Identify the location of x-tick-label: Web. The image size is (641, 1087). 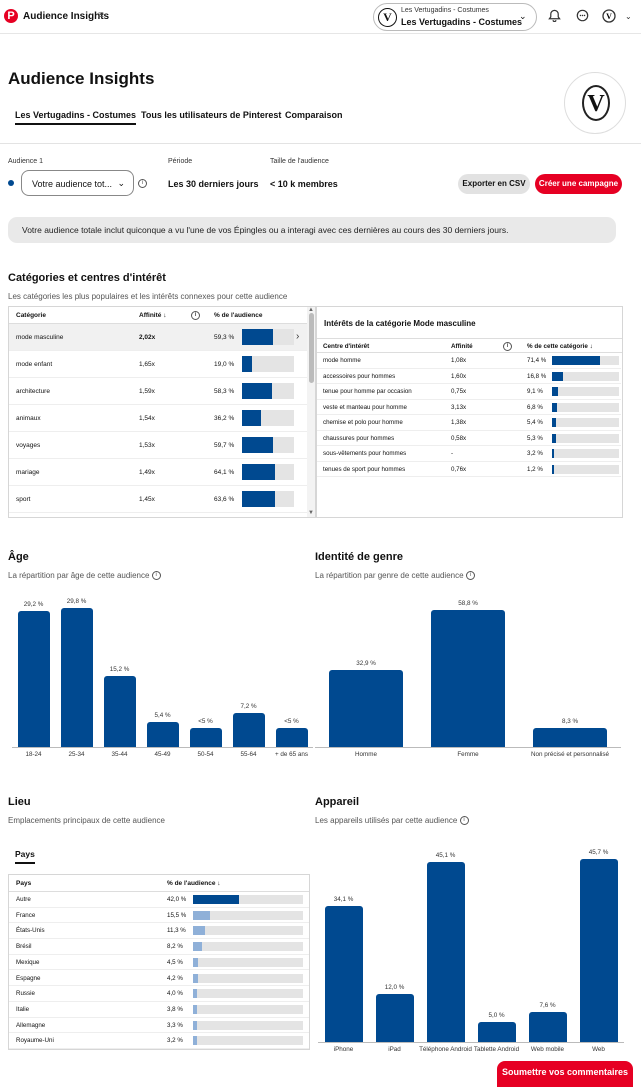
(598, 1049).